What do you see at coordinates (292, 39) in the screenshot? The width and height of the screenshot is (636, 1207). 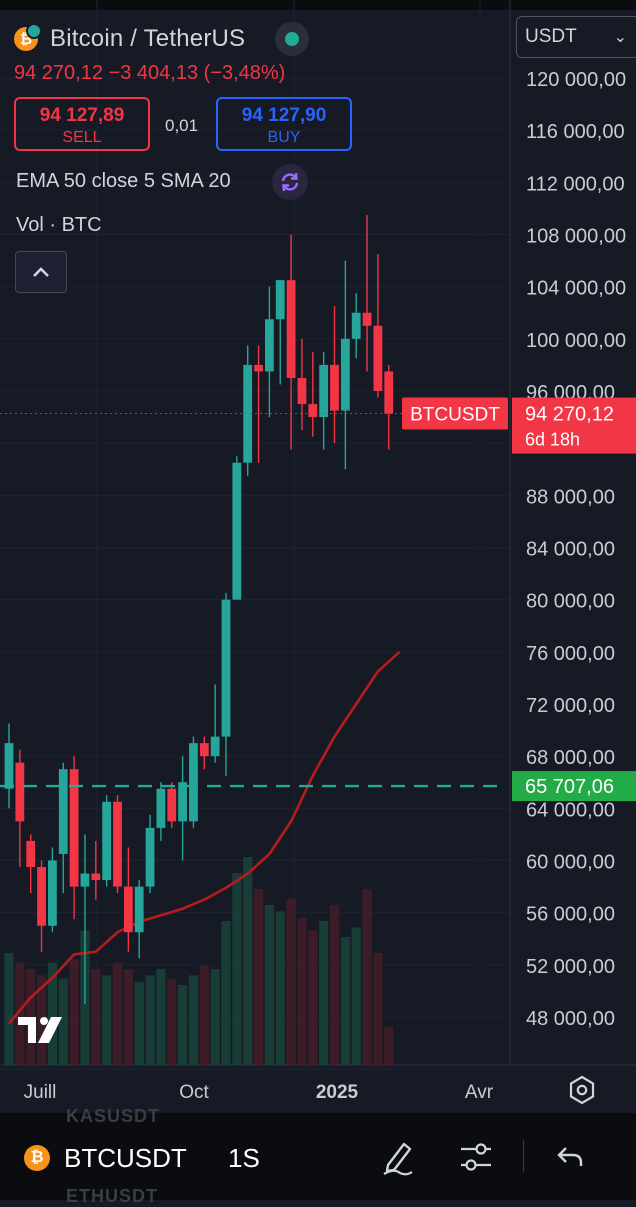 I see `market-status-icon` at bounding box center [292, 39].